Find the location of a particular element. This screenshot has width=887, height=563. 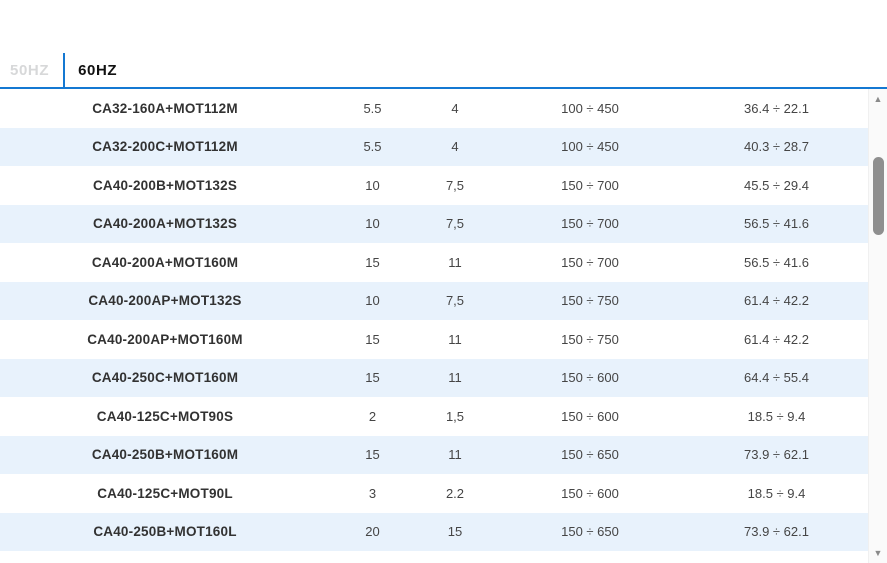

tabbar-underline is located at coordinates (443, 88).